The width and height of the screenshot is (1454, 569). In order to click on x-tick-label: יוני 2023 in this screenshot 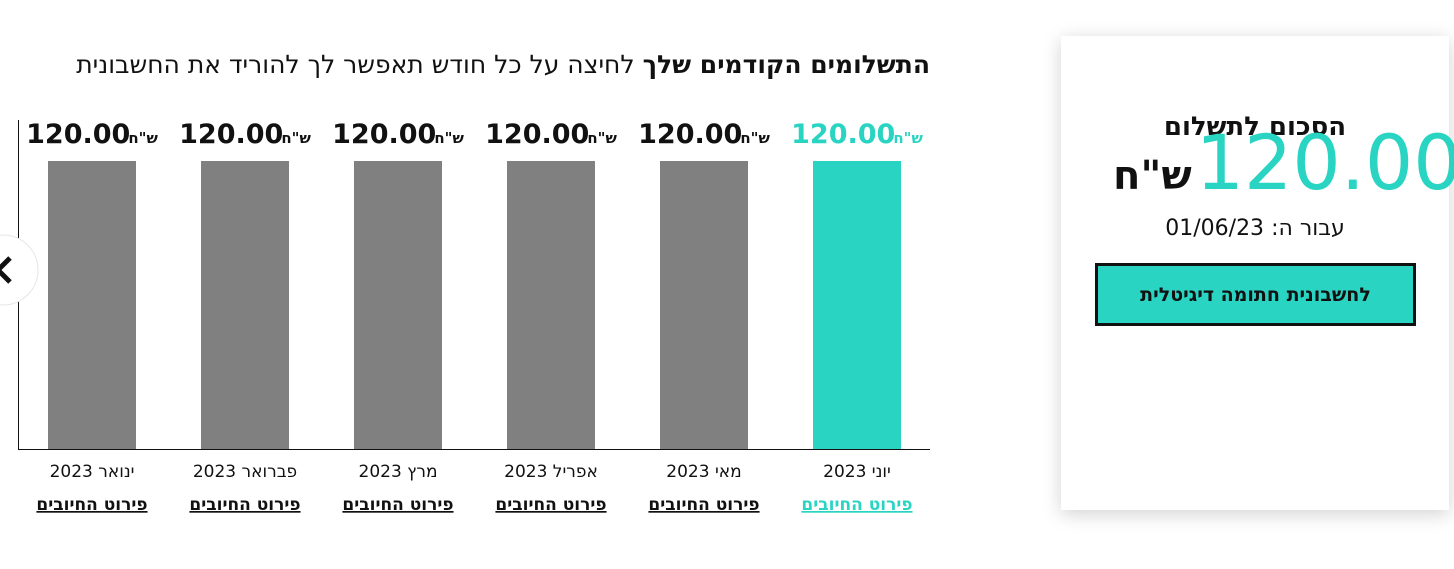, I will do `click(857, 472)`.